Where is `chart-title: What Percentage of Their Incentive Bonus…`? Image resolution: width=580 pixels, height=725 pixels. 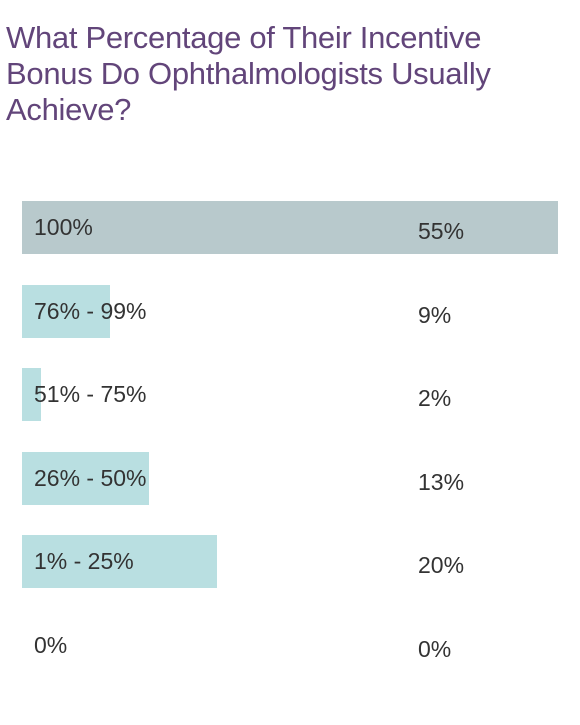
chart-title: What Percentage of Their Incentive Bonus… is located at coordinates (248, 73).